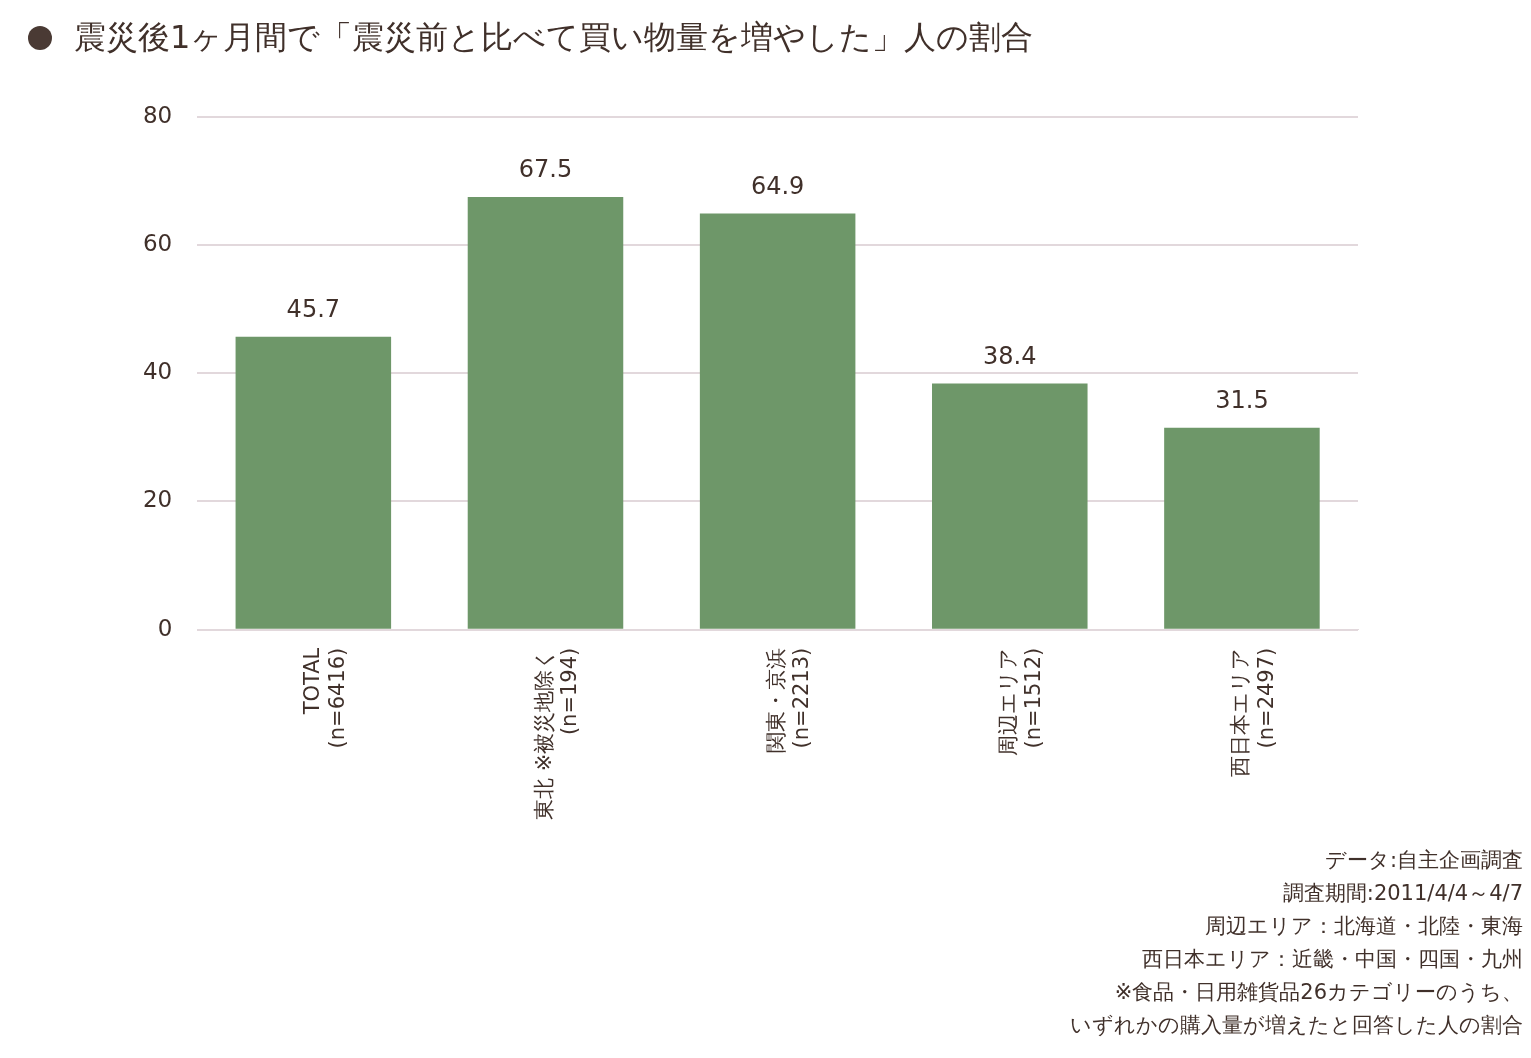 Image resolution: width=1531 pixels, height=1058 pixels. What do you see at coordinates (1021, 701) in the screenshot?
I see `x-tick-label: 周辺エリア (n=1512)` at bounding box center [1021, 701].